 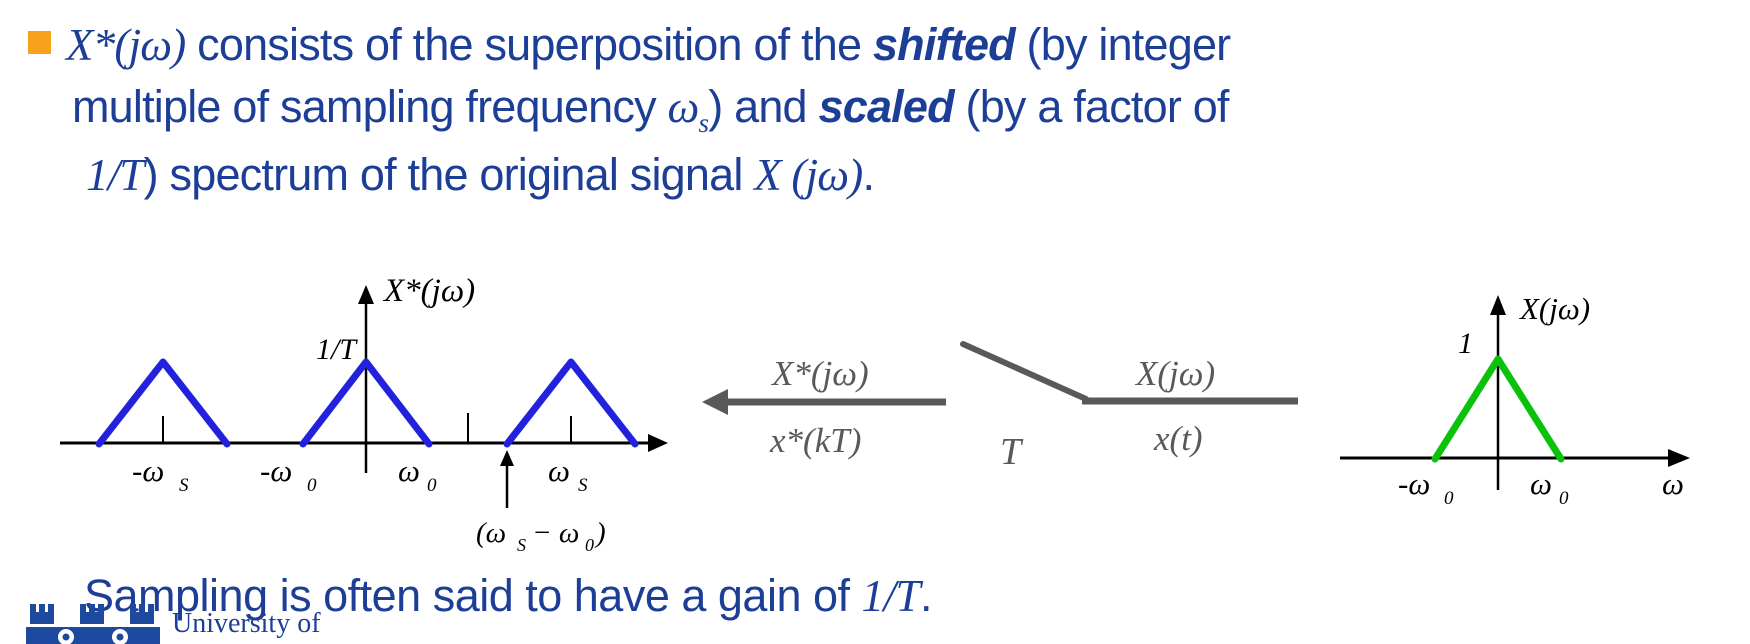 I want to click on text-run: consists of the superposition of the, so click(x=529, y=44).